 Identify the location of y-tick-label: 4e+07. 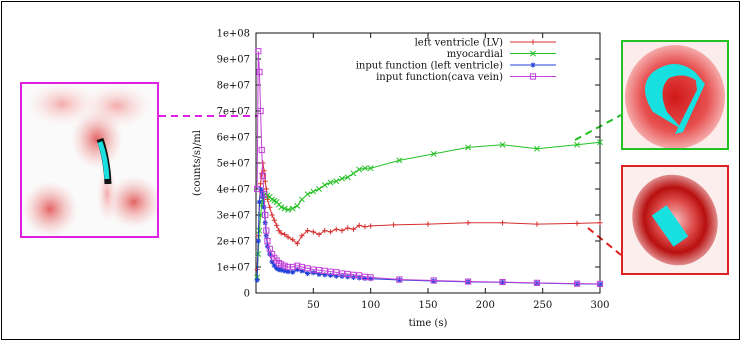
(233, 190).